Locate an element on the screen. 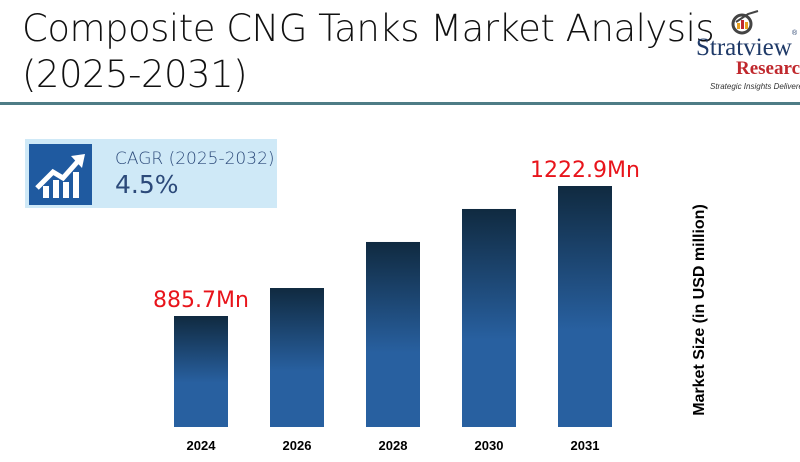 This screenshot has width=800, height=462. x-tick-label: 2026 is located at coordinates (297, 445).